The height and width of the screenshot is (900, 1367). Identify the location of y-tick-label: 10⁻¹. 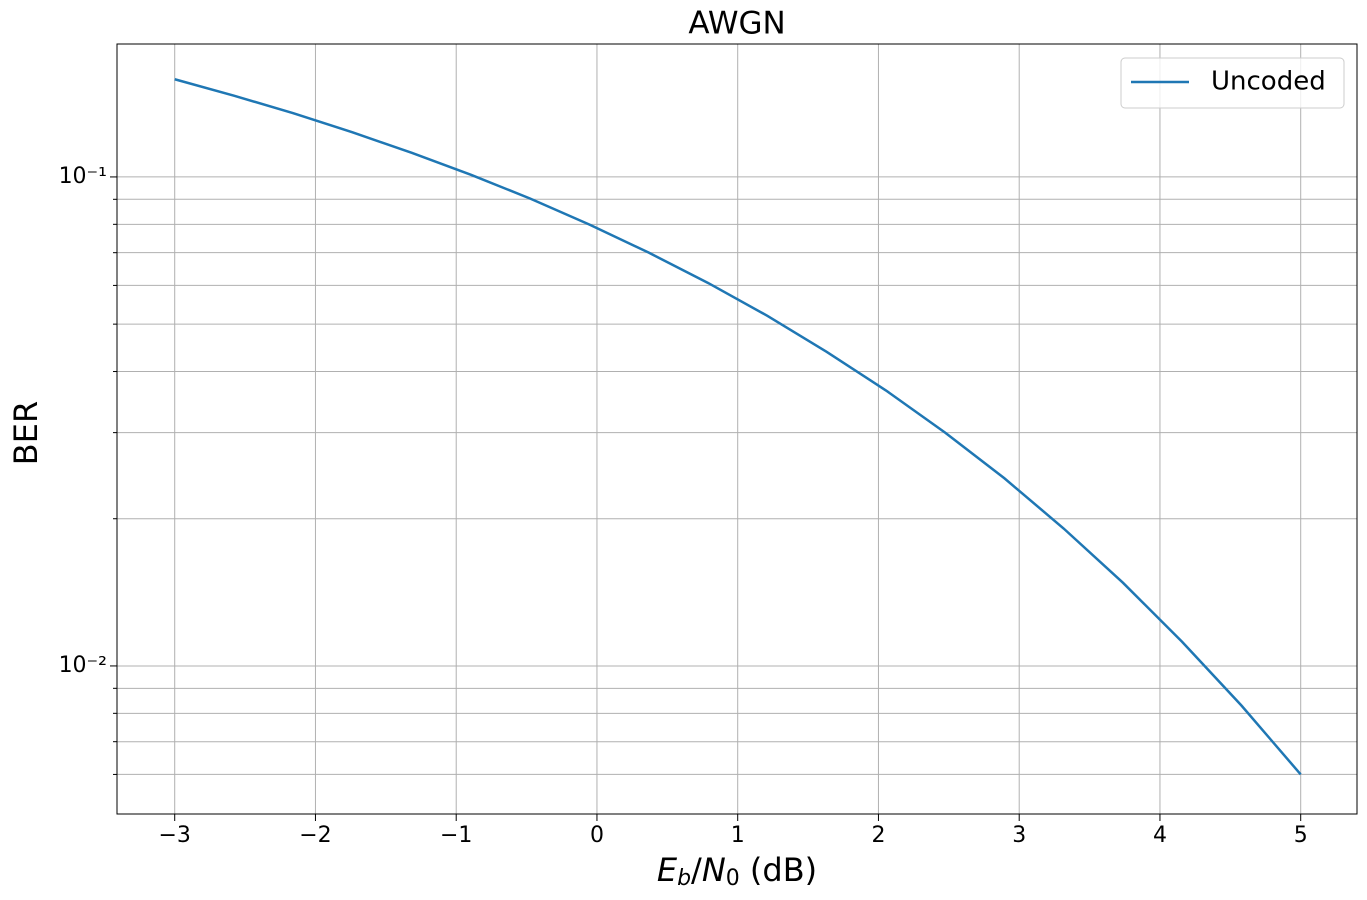
(83, 176).